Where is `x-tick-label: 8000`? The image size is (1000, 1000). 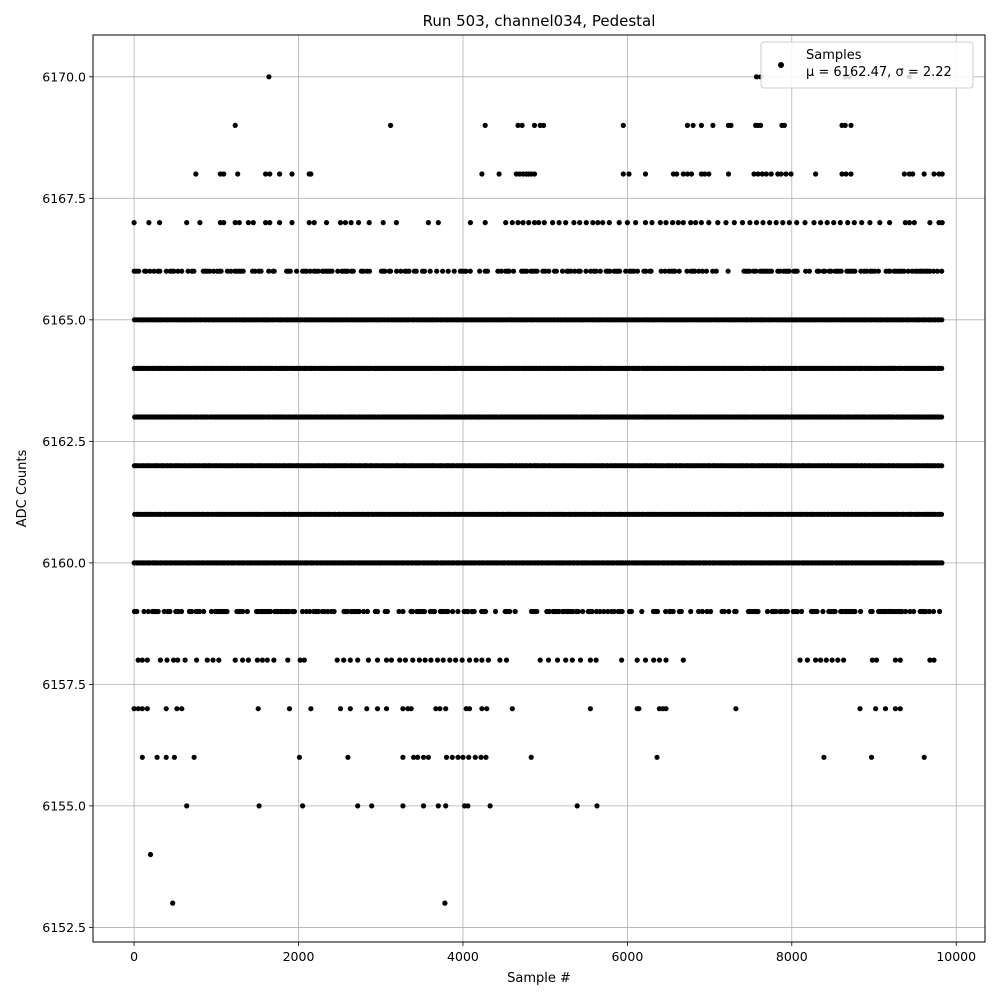 x-tick-label: 8000 is located at coordinates (792, 956).